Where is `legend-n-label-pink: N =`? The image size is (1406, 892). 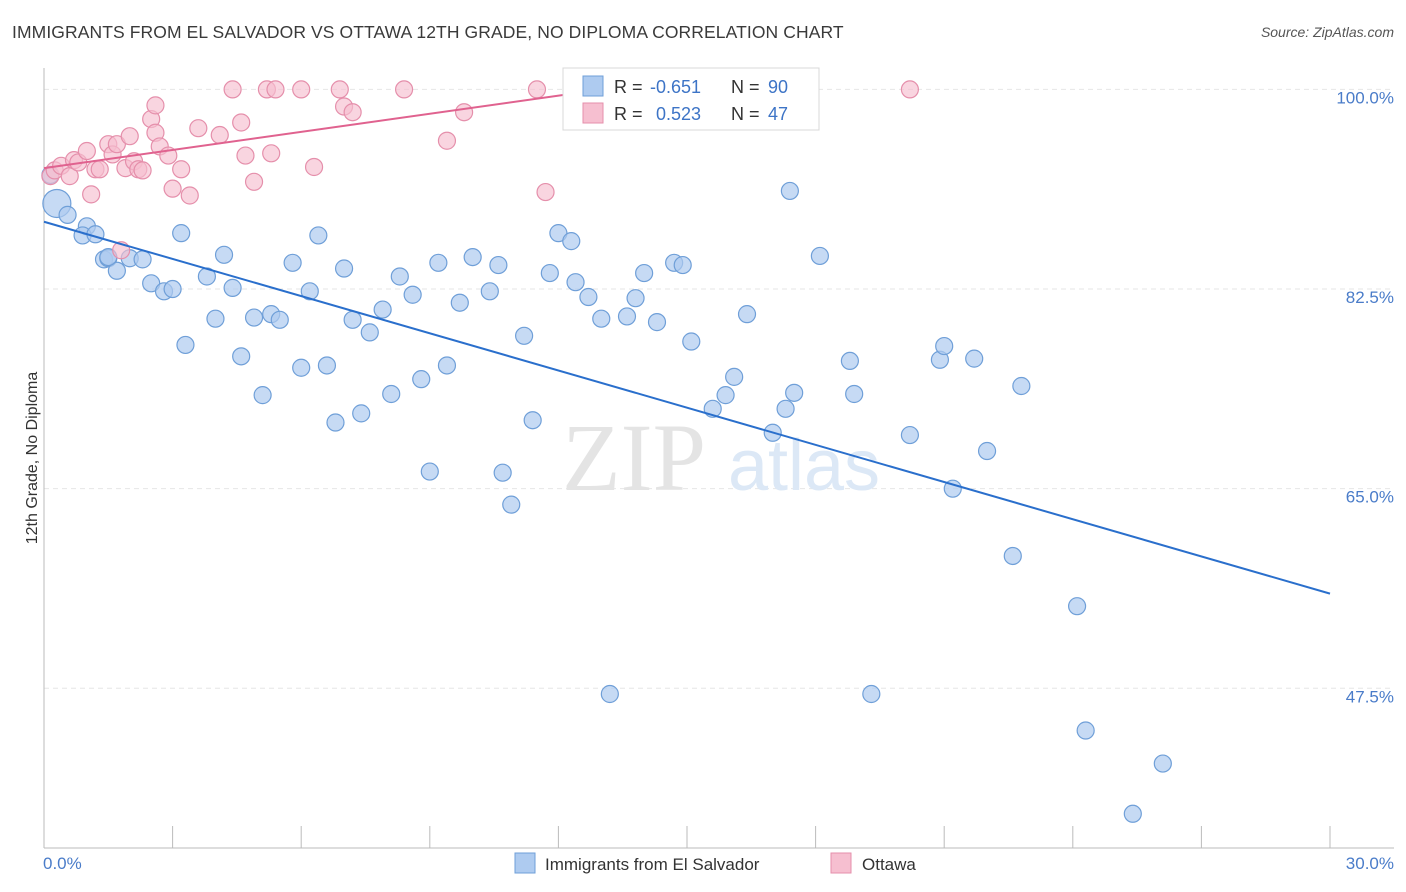
legend-n-label-pink: N = is located at coordinates (745, 114).